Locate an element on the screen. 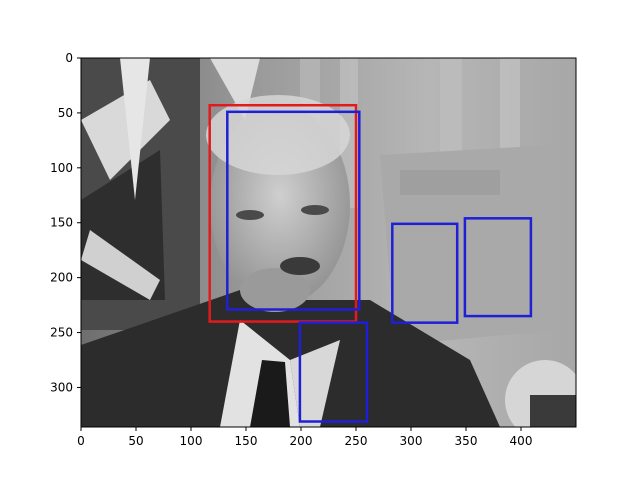 Image resolution: width=640 pixels, height=480 pixels. x-tick-label: 100 is located at coordinates (191, 441).